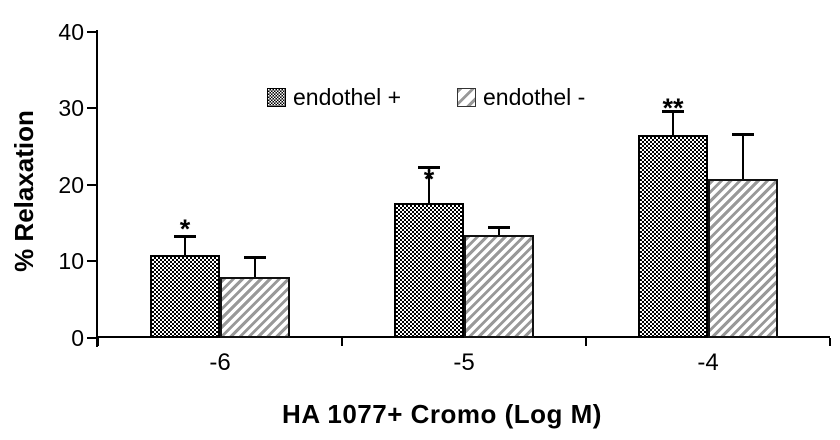 This screenshot has width=840, height=440. What do you see at coordinates (673, 108) in the screenshot?
I see `significance-annotation: **` at bounding box center [673, 108].